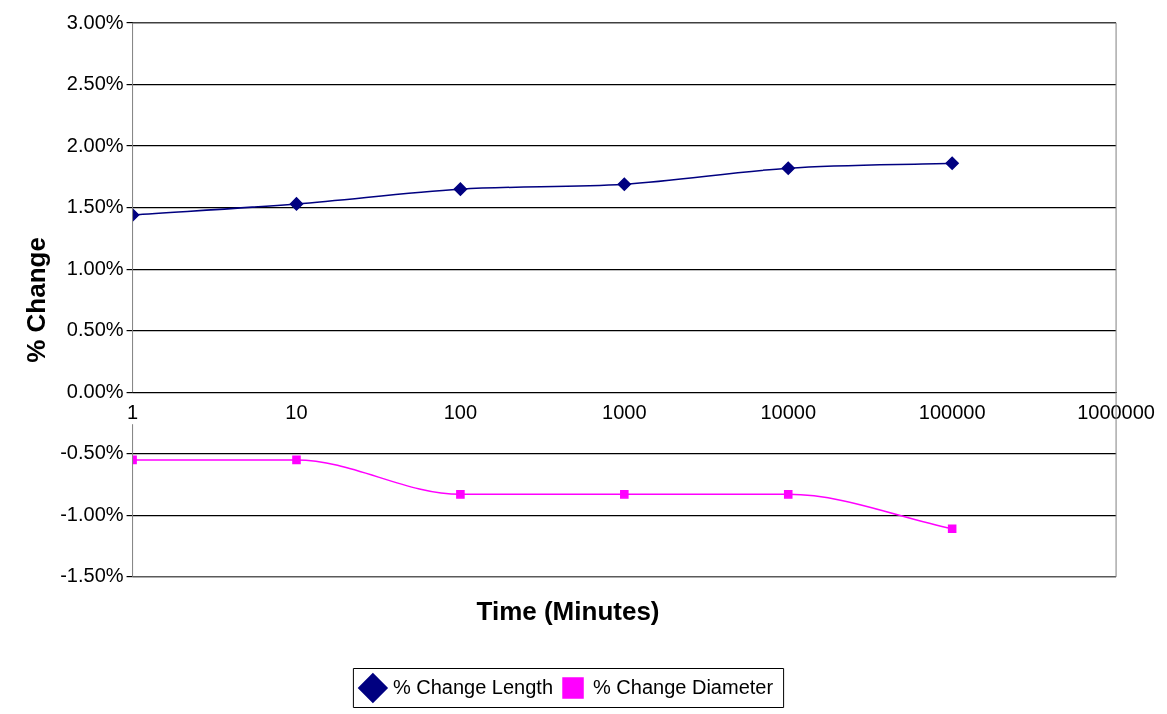 This screenshot has width=1167, height=714. What do you see at coordinates (473, 686) in the screenshot?
I see `legend-label: % Change Length` at bounding box center [473, 686].